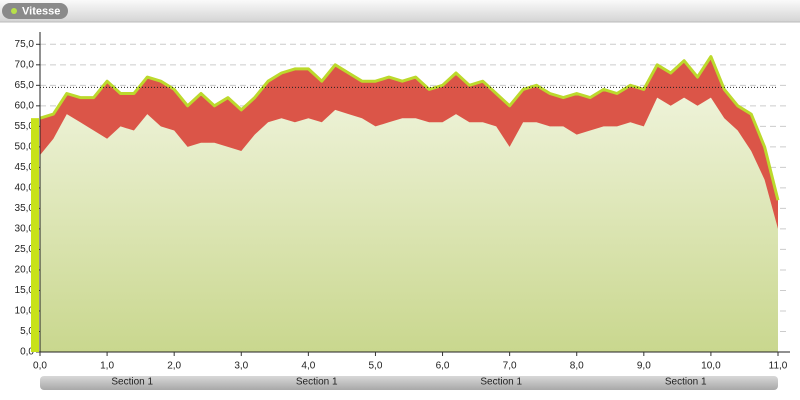  Describe the element at coordinates (25, 85) in the screenshot. I see `y-tick-label: 65,0` at that location.